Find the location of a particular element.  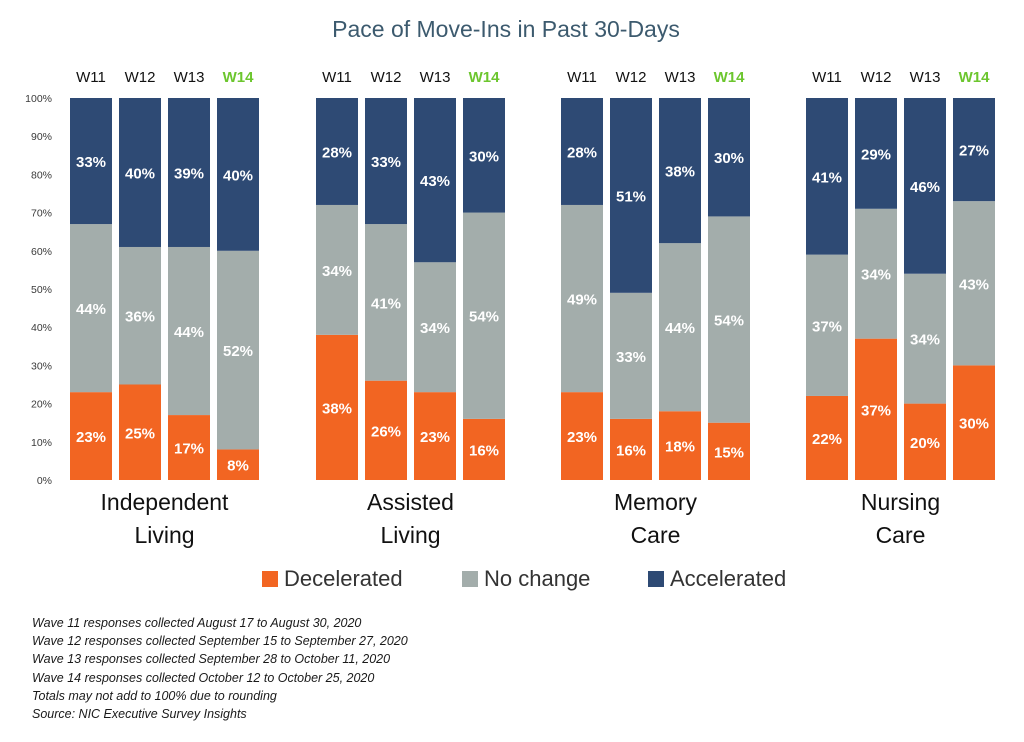

legend-item-decelerated: Decelerated is located at coordinates (332, 578).